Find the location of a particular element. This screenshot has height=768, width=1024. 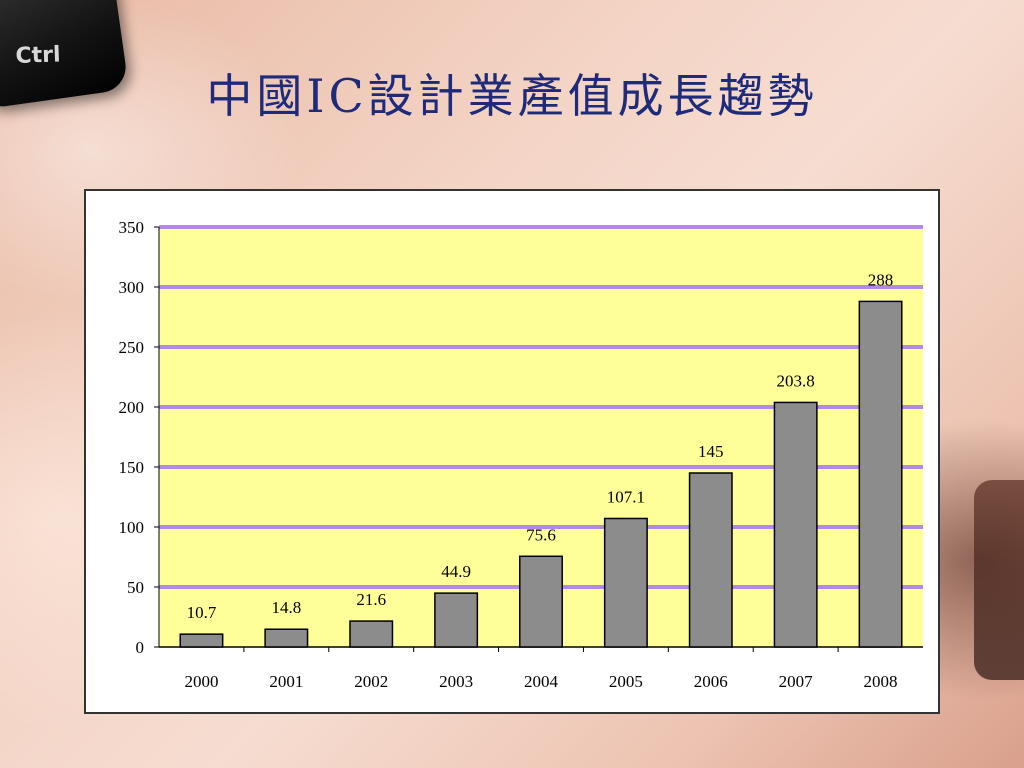

x-tick-label: 2002 is located at coordinates (371, 681).